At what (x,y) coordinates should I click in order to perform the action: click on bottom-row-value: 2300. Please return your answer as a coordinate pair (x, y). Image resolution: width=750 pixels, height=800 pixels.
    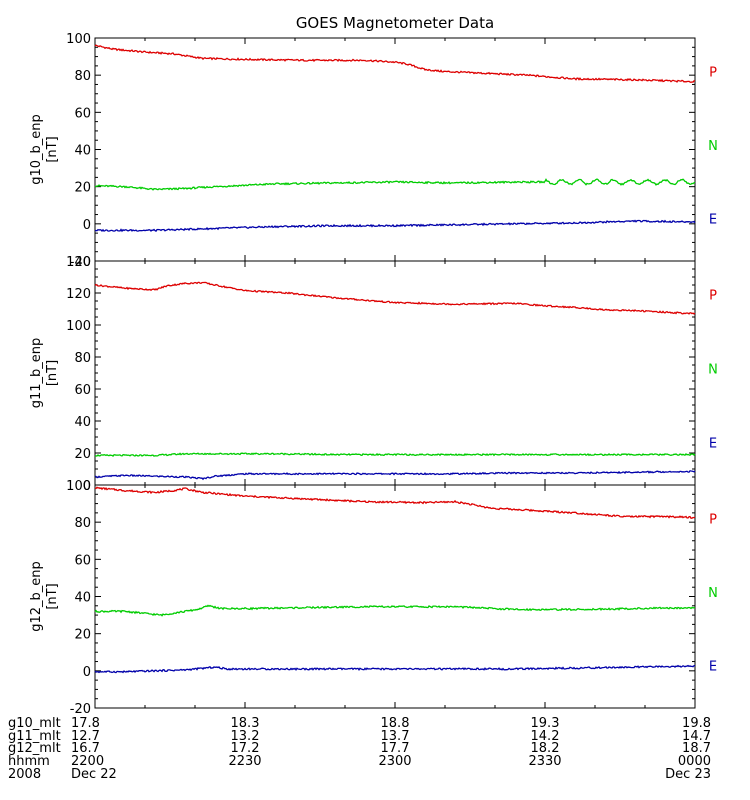
    Looking at the image, I should click on (394, 761).